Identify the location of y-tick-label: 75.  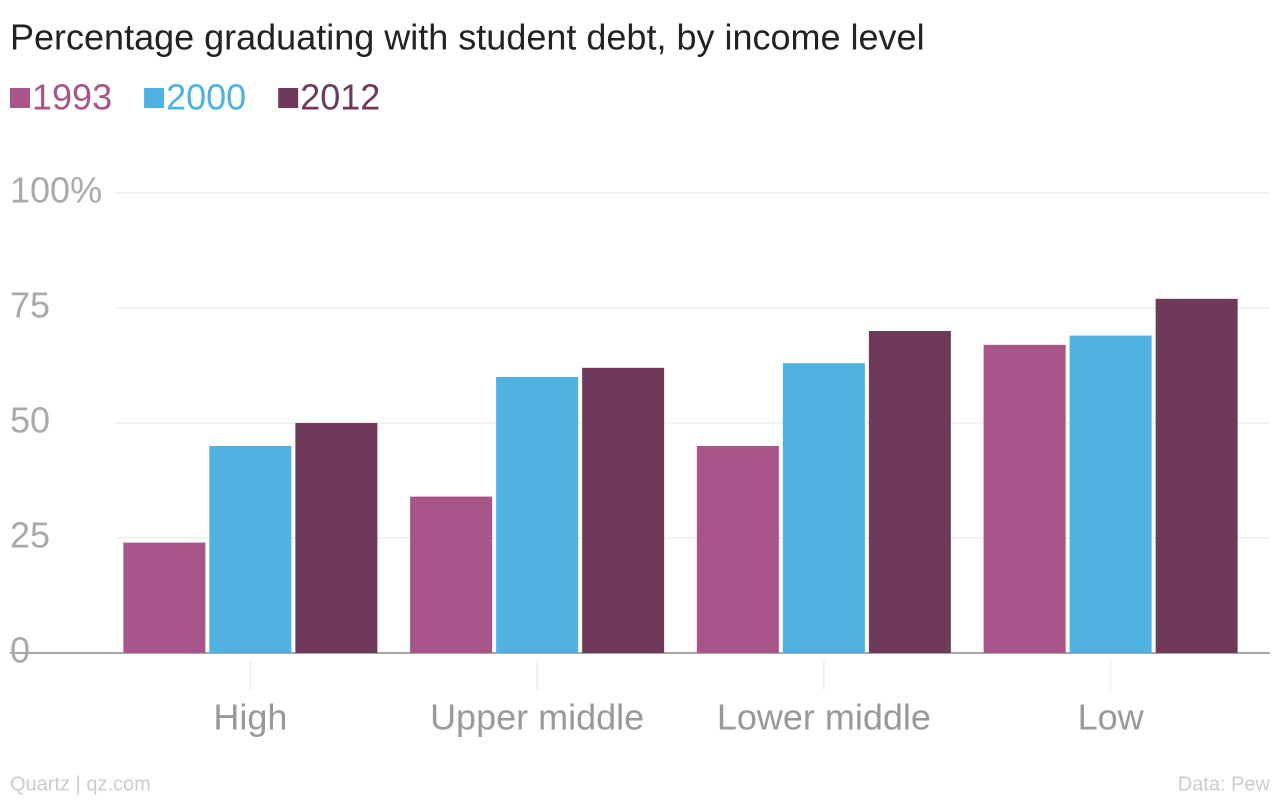
(30, 305).